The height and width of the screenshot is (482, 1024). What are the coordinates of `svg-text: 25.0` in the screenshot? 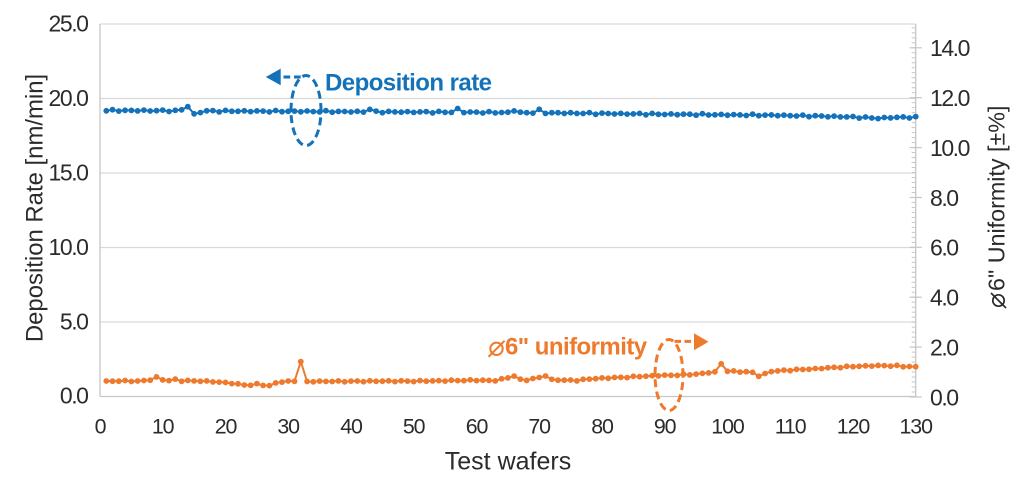 It's located at (69, 23).